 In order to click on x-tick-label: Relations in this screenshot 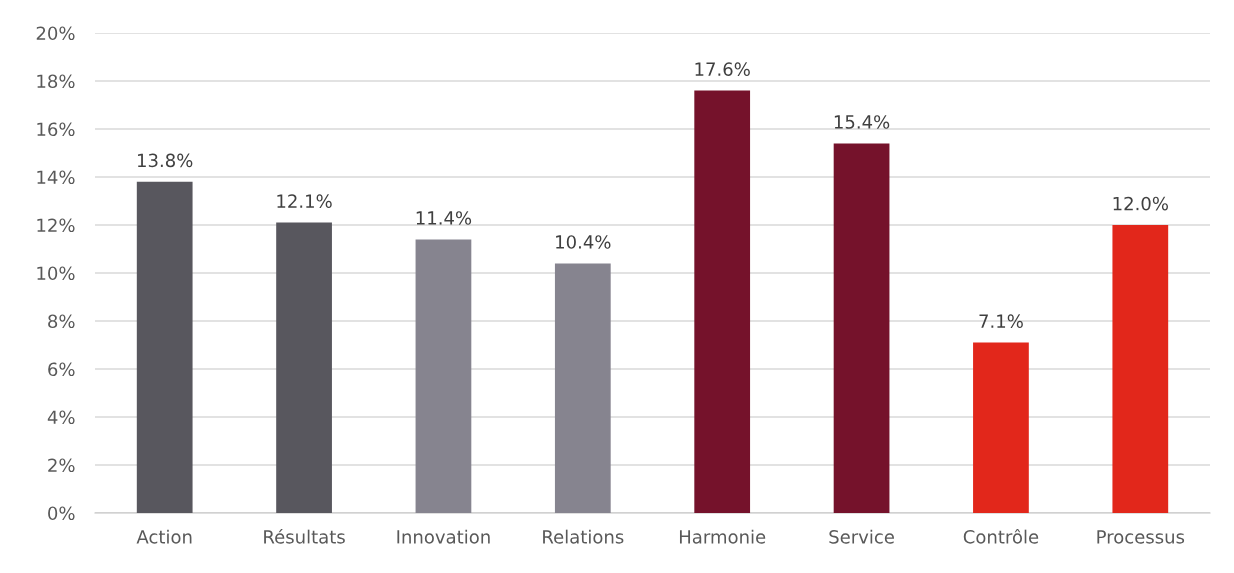, I will do `click(583, 536)`.